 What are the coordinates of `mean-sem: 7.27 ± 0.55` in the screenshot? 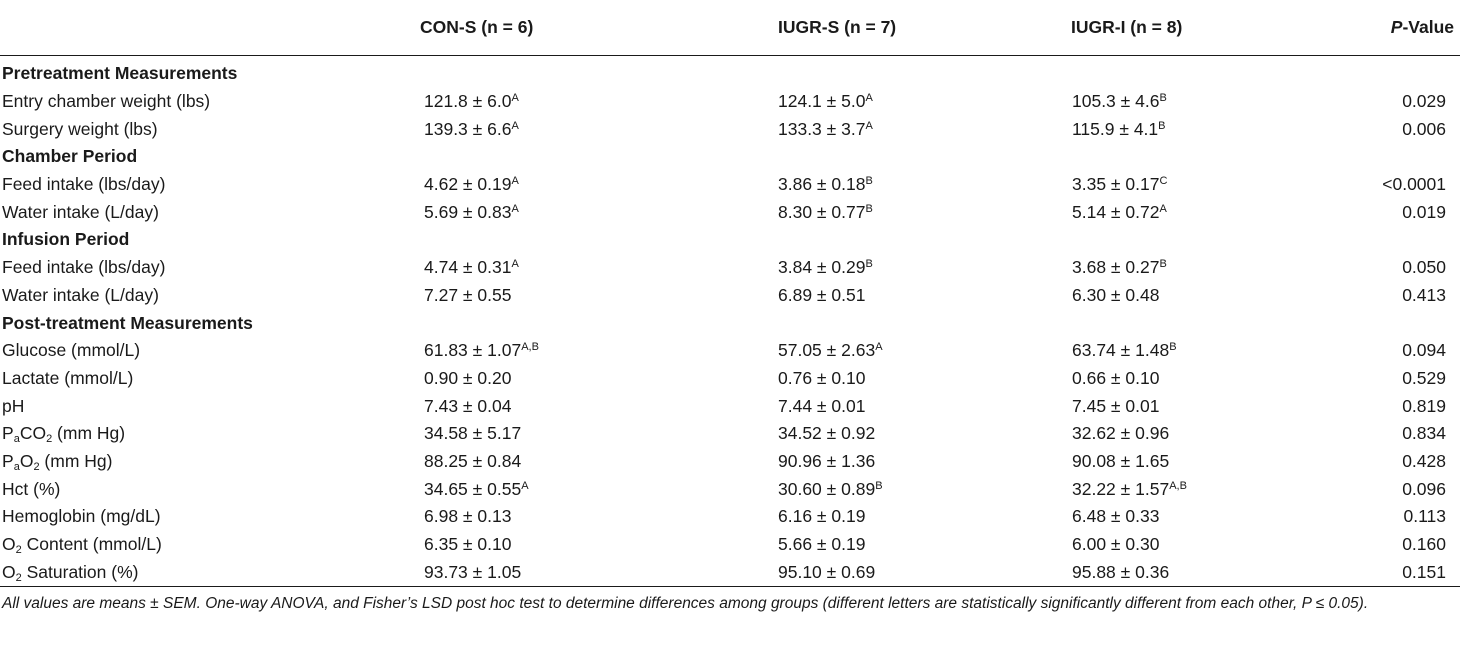 It's located at (468, 294).